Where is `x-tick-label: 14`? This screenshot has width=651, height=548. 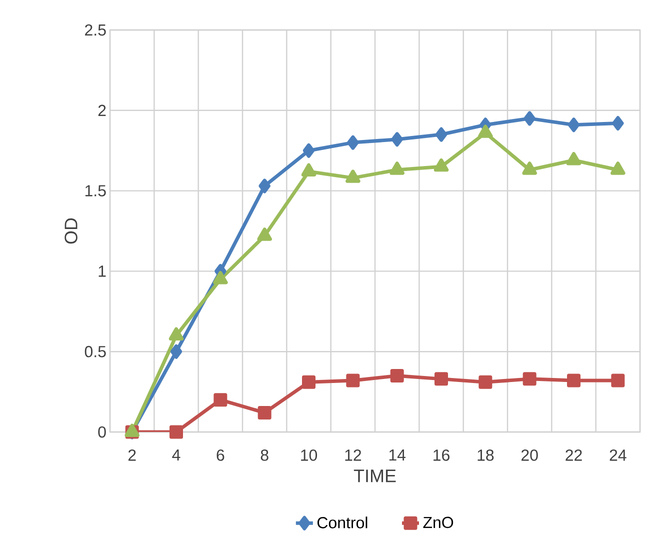 x-tick-label: 14 is located at coordinates (397, 455).